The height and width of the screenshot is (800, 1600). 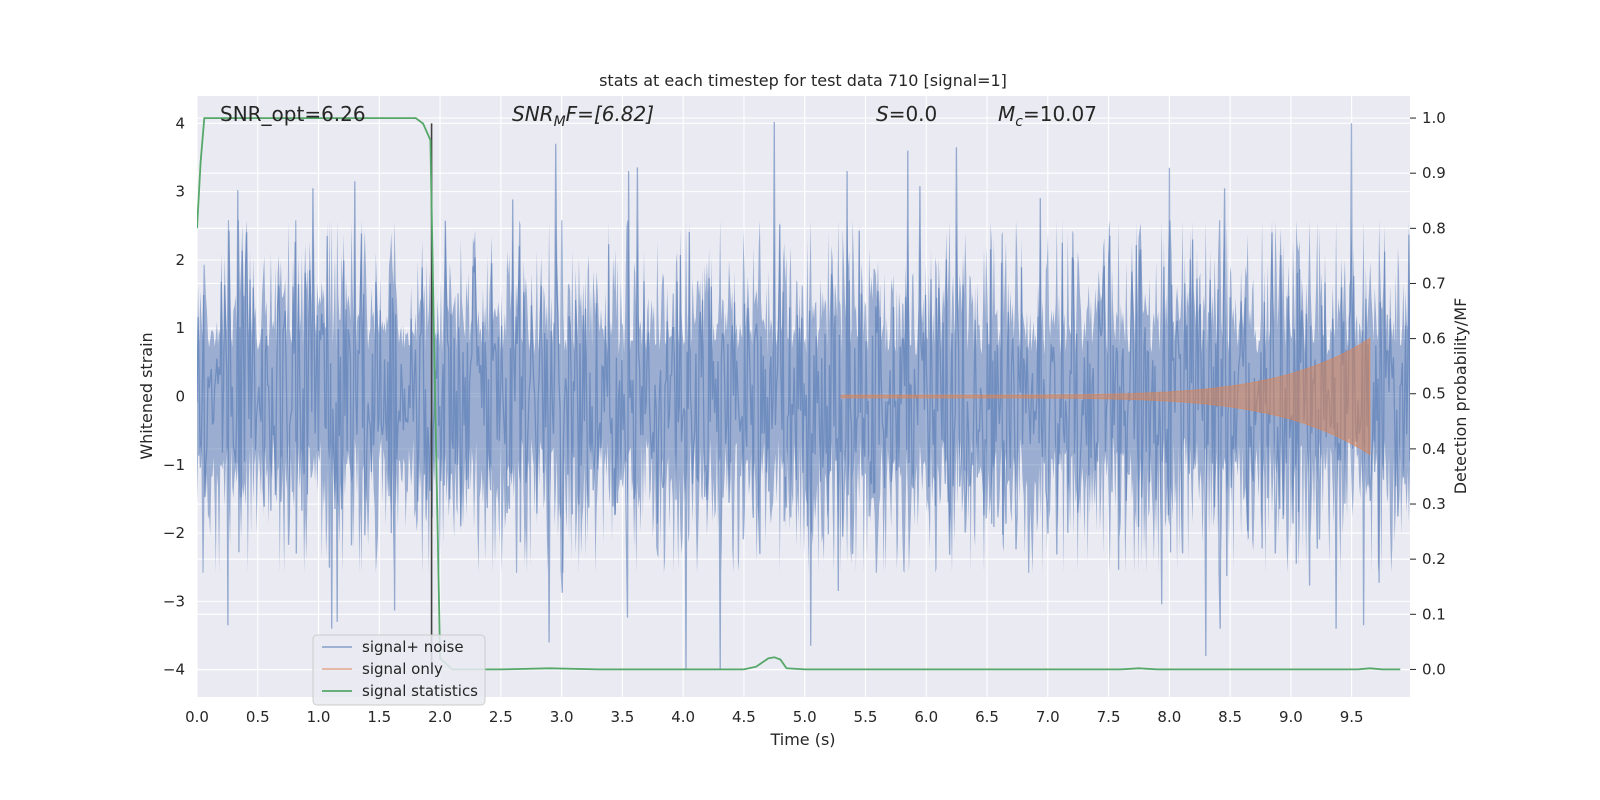 I want to click on x-tick-label: 3.5, so click(x=622, y=717).